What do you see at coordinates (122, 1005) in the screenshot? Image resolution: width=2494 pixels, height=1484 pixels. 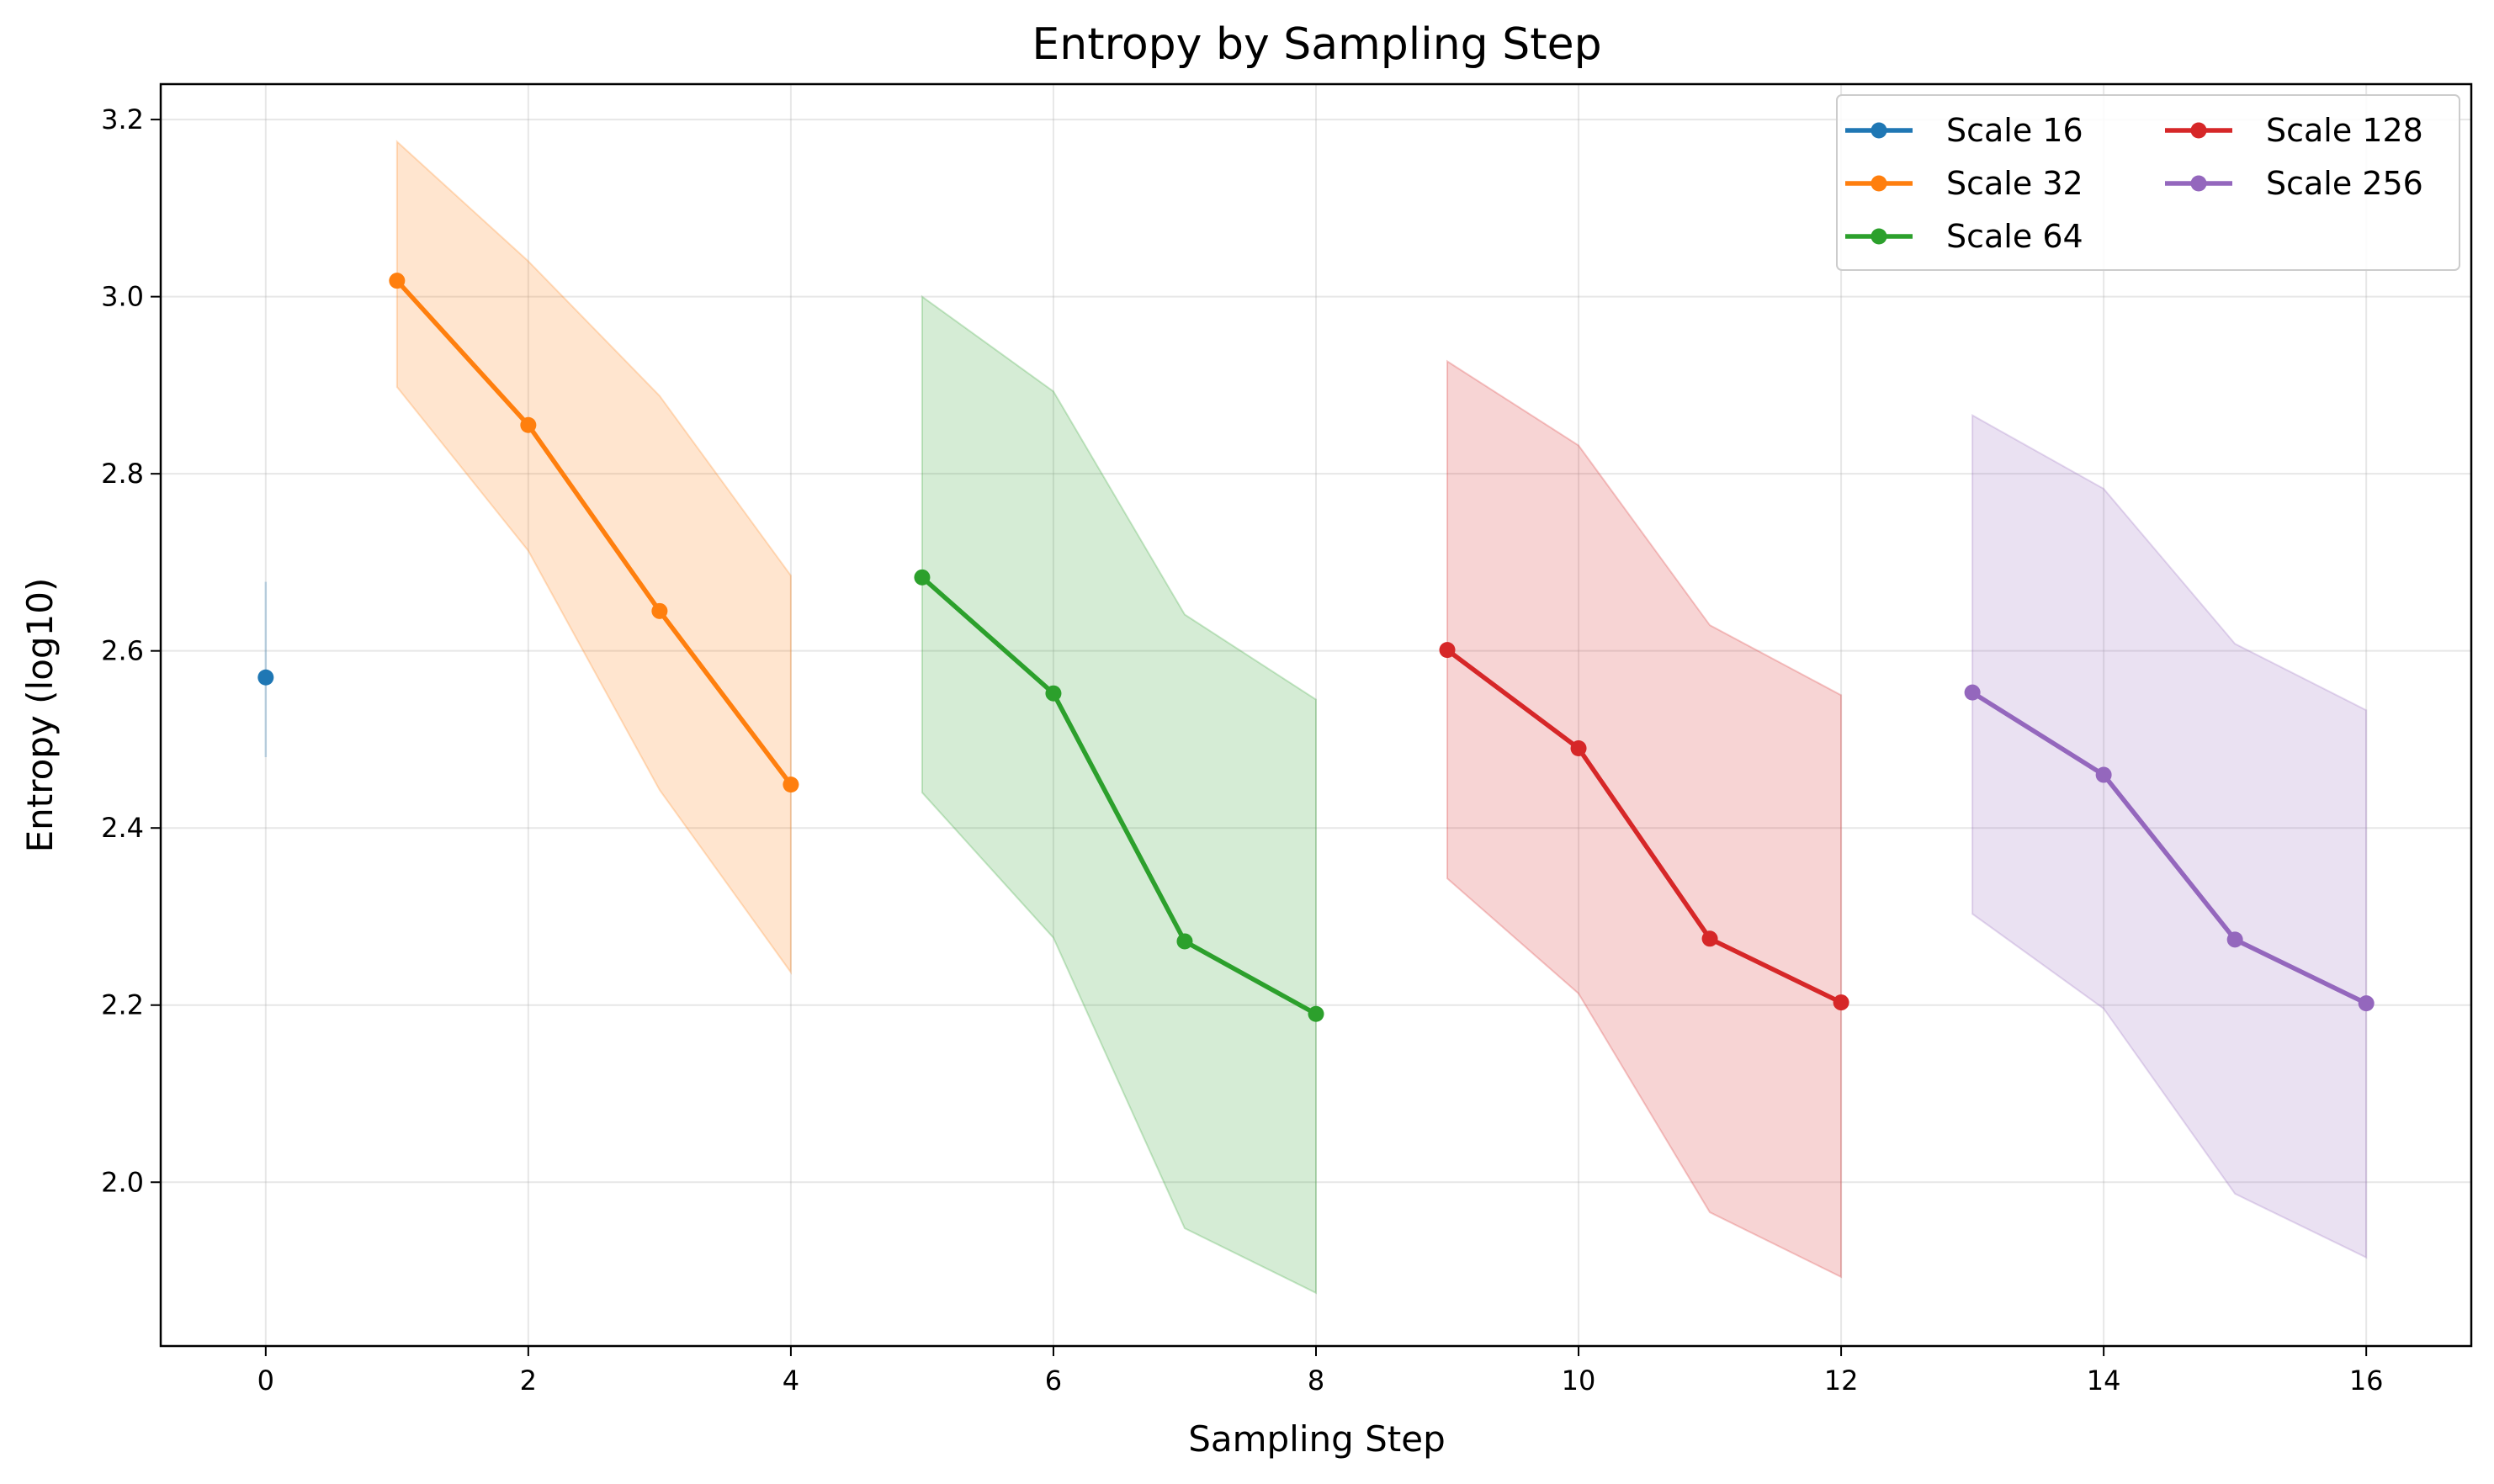 I see `y-tick-label: 2.2` at bounding box center [122, 1005].